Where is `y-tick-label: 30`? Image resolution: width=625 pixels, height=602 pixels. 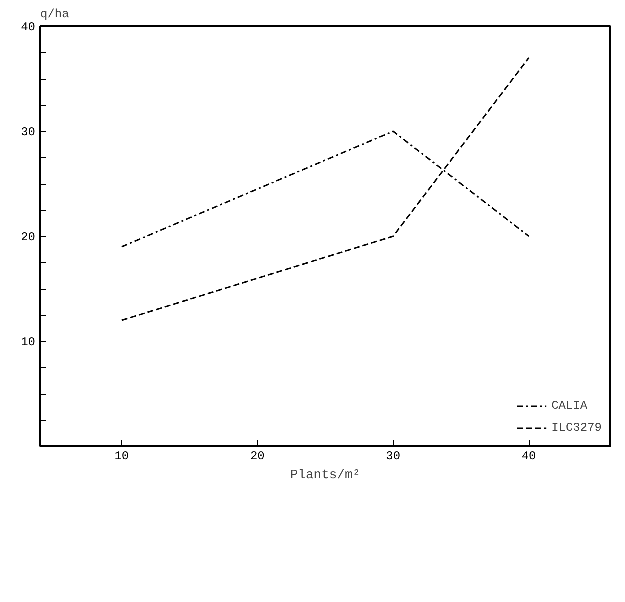
y-tick-label: 30 is located at coordinates (28, 133).